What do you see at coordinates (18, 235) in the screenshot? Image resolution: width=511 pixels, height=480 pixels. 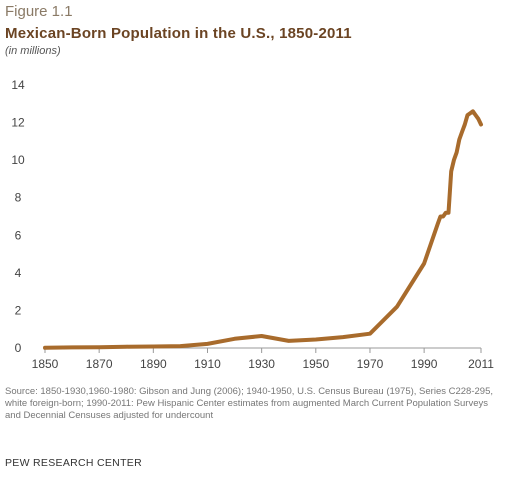 I see `y-tick-label-6: 6` at bounding box center [18, 235].